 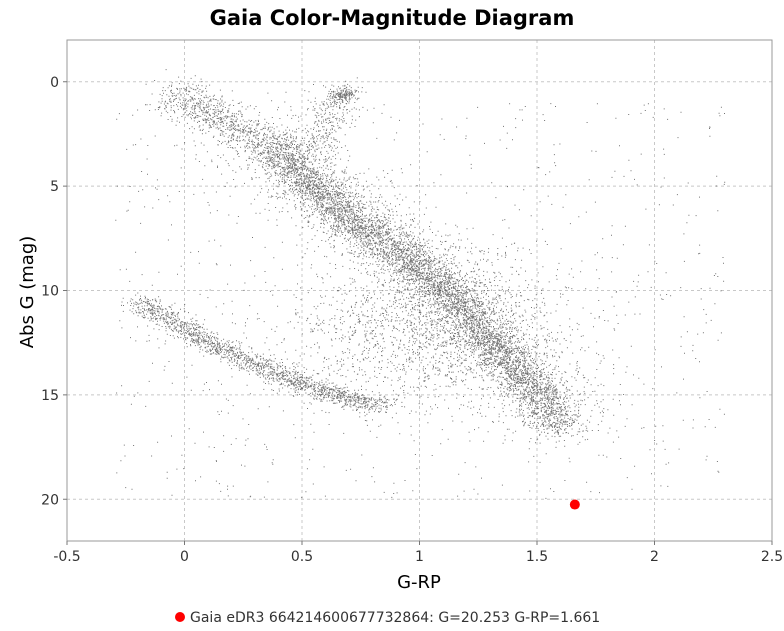 What do you see at coordinates (302, 557) in the screenshot?
I see `x-tick-label: 0.5` at bounding box center [302, 557].